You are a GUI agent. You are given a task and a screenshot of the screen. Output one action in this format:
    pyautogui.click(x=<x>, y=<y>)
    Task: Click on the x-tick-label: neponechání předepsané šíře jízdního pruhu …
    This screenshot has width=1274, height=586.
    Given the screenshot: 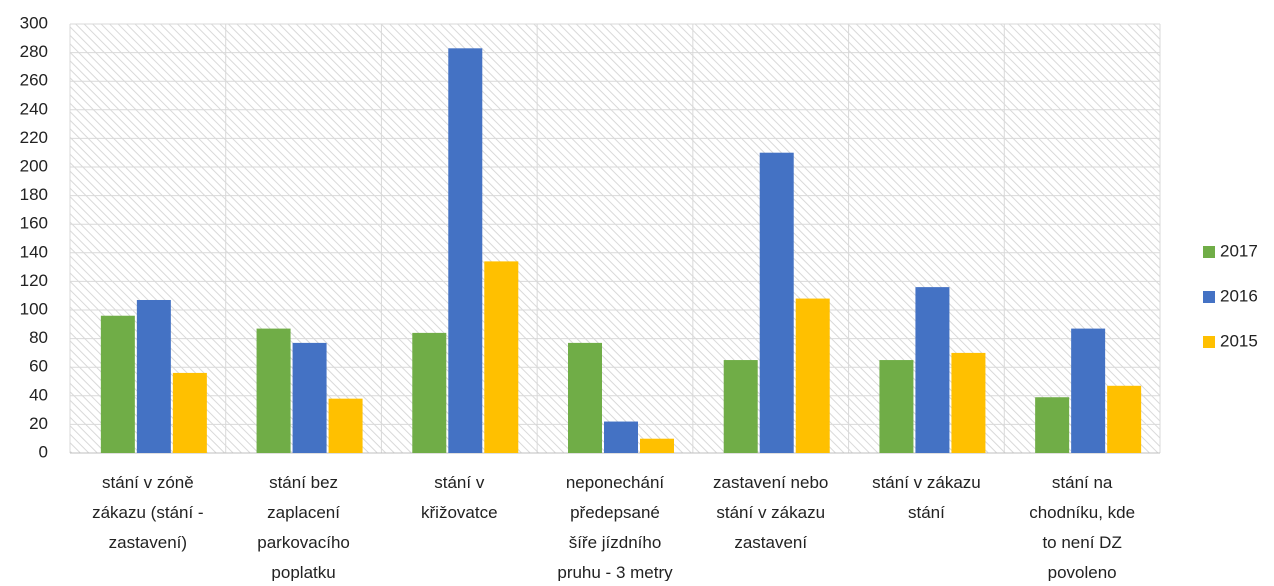 What is the action you would take?
    pyautogui.click(x=615, y=527)
    